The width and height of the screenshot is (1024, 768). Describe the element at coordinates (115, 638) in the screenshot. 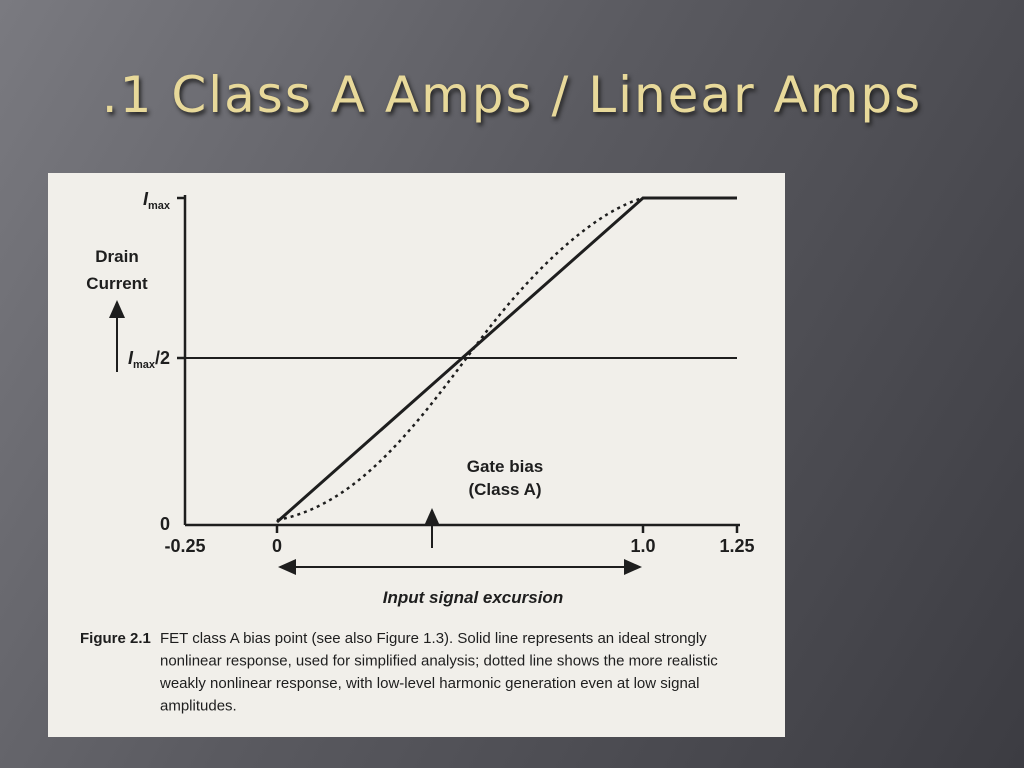

I see `caption-label: Figure 2.1` at that location.